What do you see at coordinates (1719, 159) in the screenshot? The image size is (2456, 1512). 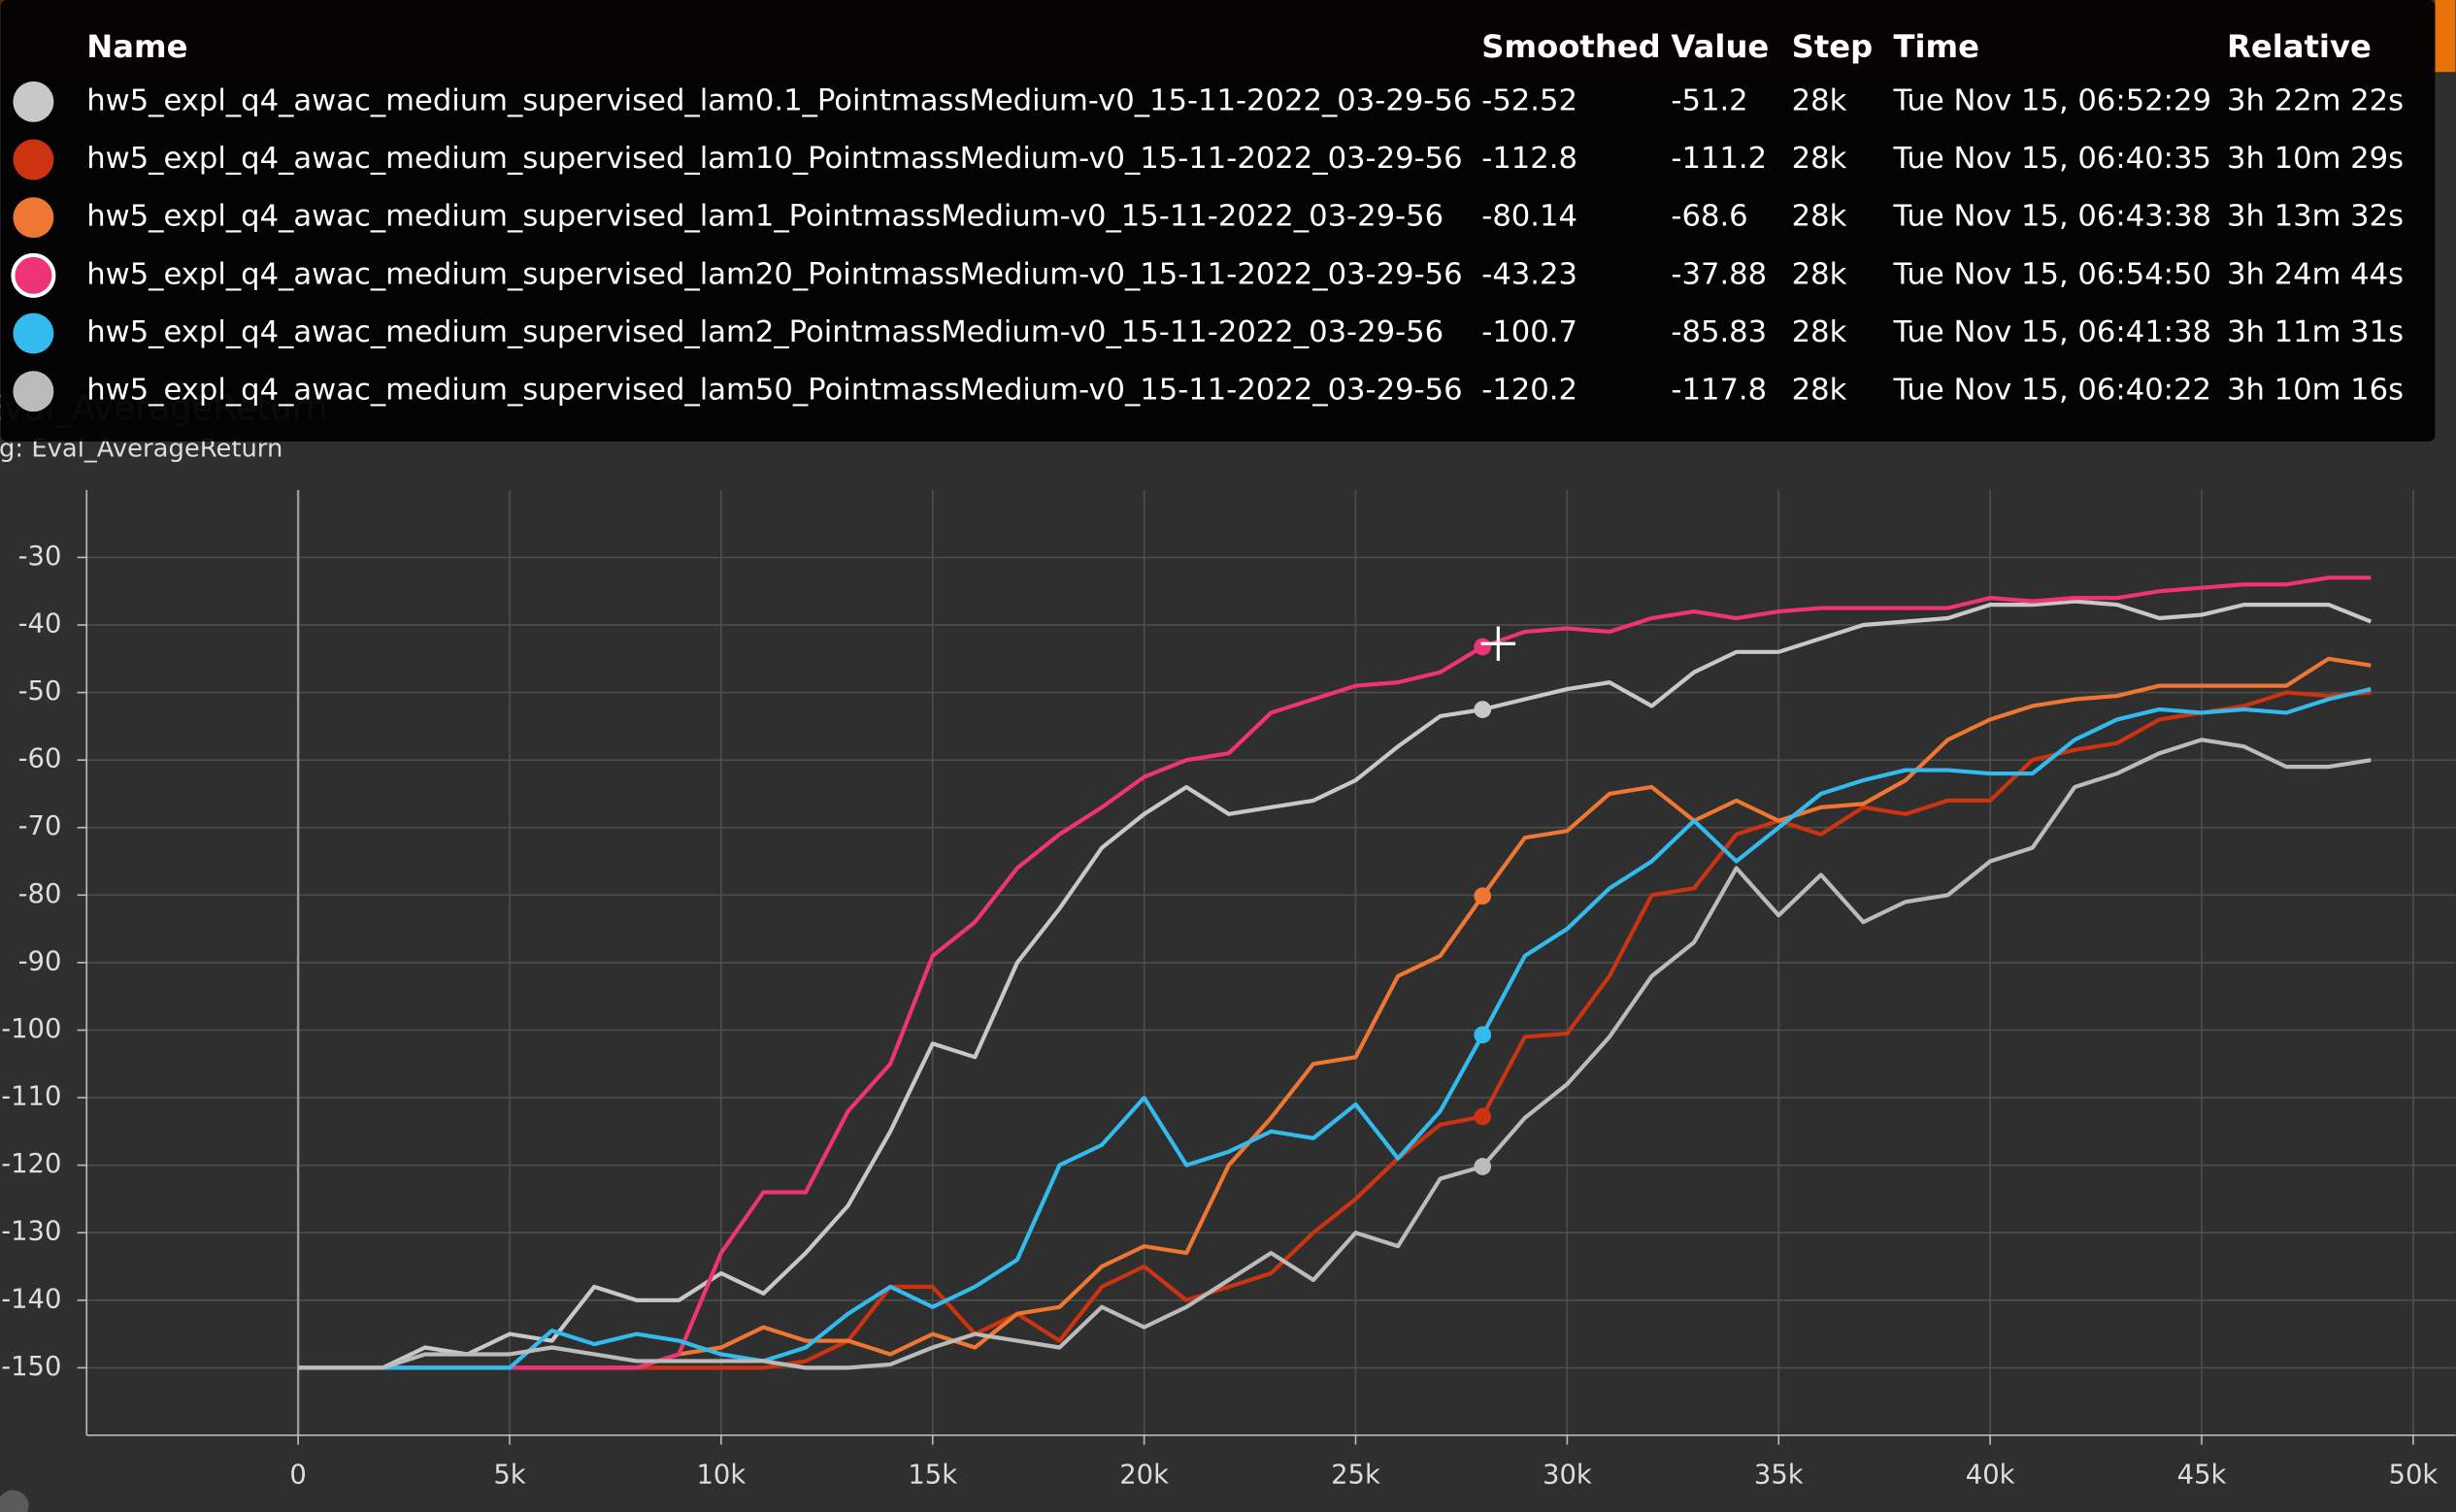 I see `tooltip-cell: -111.2` at bounding box center [1719, 159].